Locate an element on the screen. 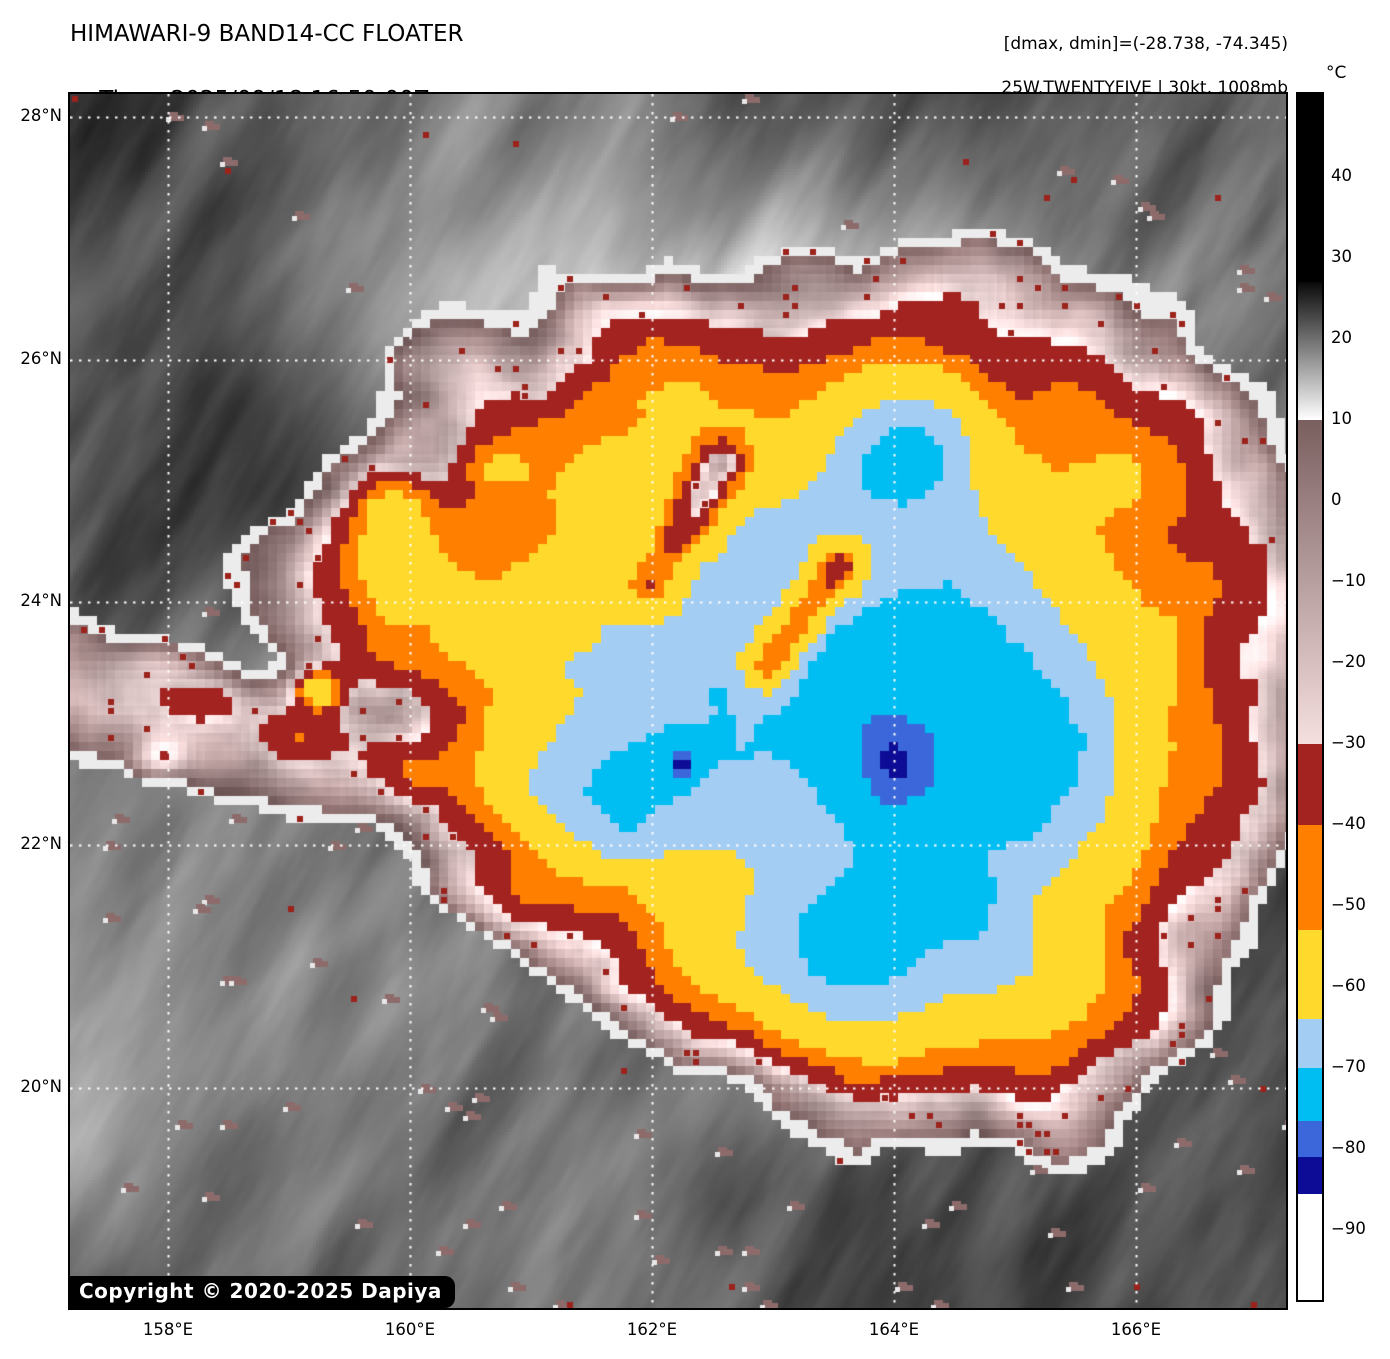  longitude-tick-label: 164°E is located at coordinates (894, 1329).